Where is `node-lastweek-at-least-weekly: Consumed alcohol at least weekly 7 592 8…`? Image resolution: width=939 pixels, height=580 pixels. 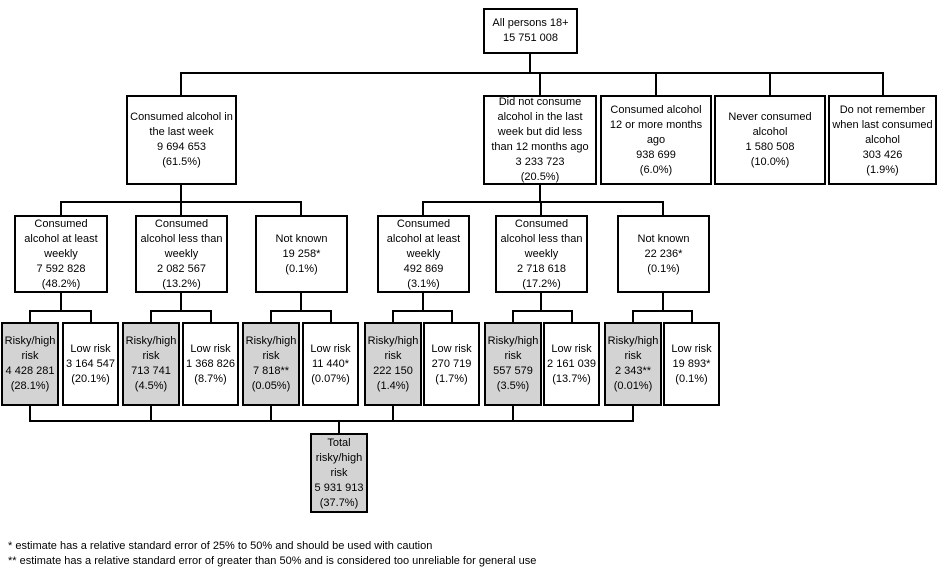
node-lastweek-at-least-weekly: Consumed alcohol at least weekly 7 592 8… is located at coordinates (61, 254).